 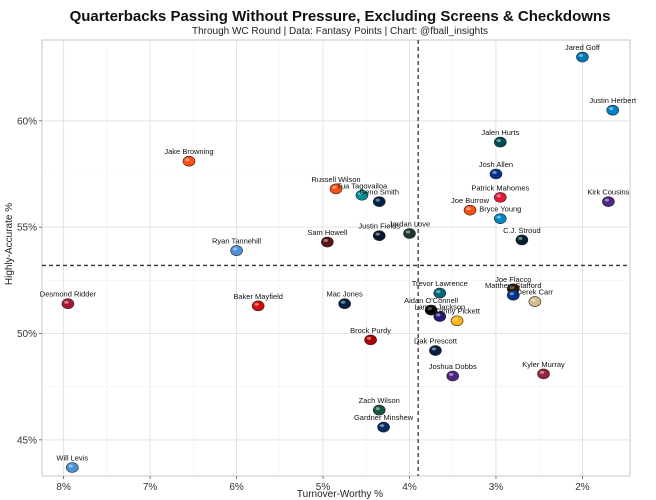 I want to click on x-tick-label: 3%, so click(x=496, y=487).